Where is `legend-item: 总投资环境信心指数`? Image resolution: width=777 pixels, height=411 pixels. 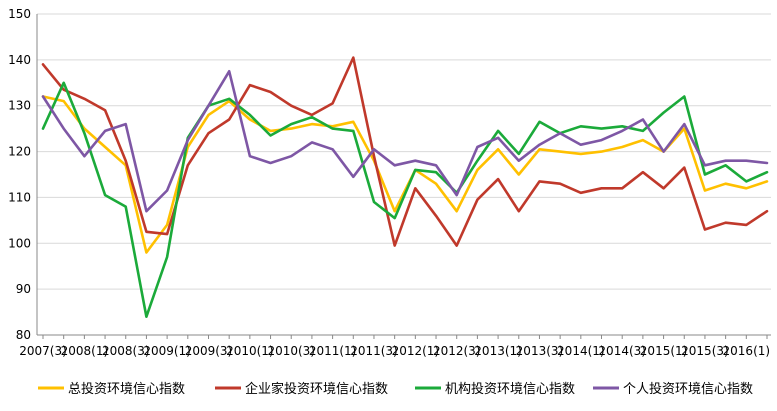 legend-item: 总投资环境信心指数 is located at coordinates (111, 389).